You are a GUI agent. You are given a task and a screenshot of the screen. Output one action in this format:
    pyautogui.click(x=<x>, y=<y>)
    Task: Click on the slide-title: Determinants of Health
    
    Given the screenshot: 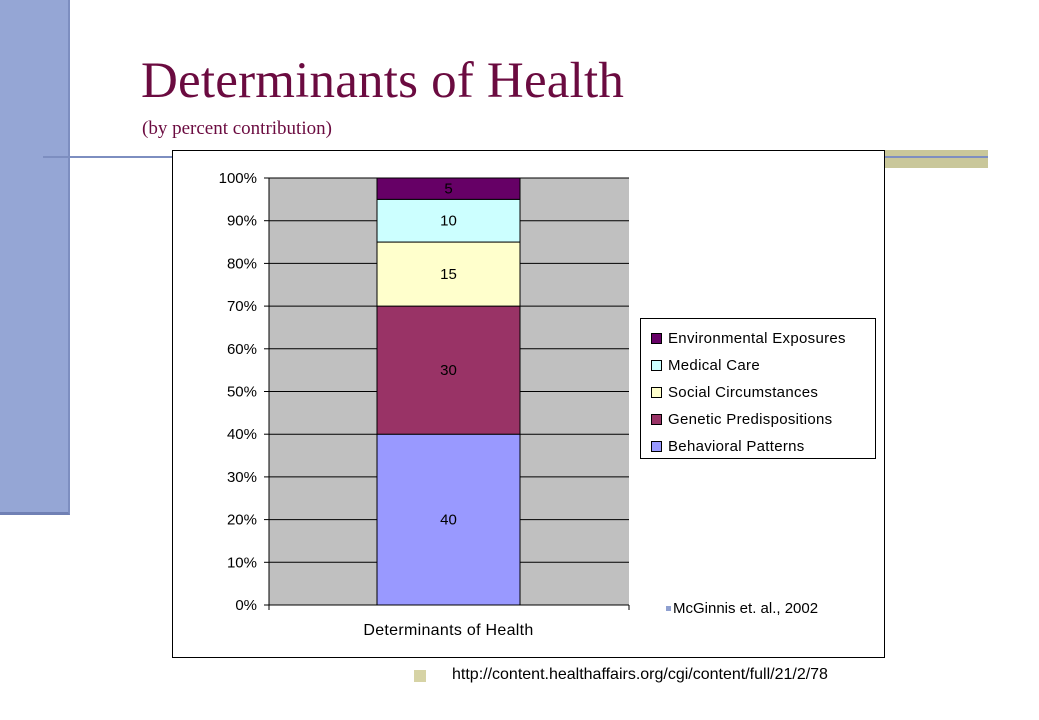 What is the action you would take?
    pyautogui.click(x=383, y=81)
    